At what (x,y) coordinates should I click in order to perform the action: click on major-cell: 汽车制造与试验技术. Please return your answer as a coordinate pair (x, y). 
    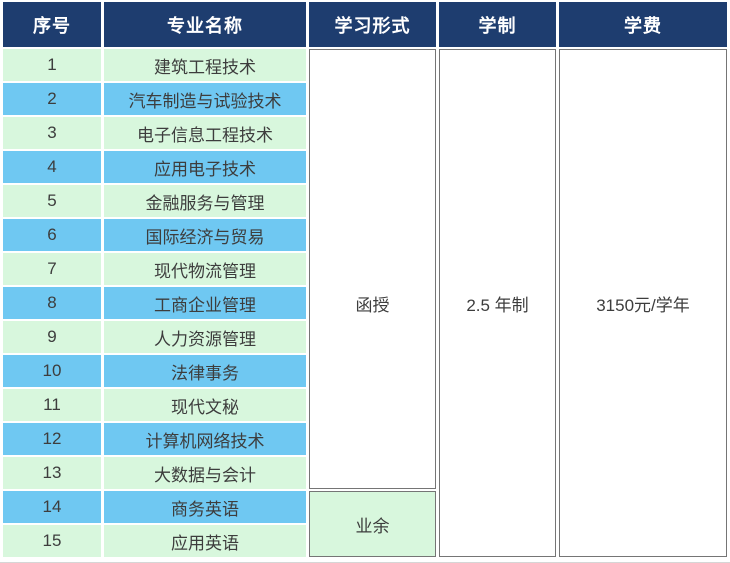
    Looking at the image, I should click on (205, 99).